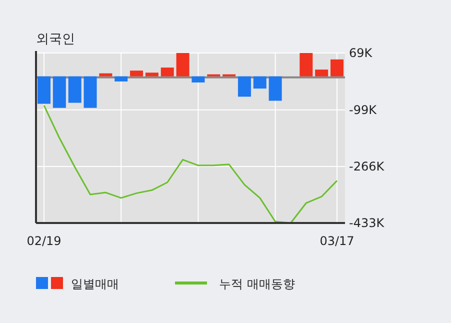  Describe the element at coordinates (363, 109) in the screenshot. I see `y-tick-label: -99K` at that location.